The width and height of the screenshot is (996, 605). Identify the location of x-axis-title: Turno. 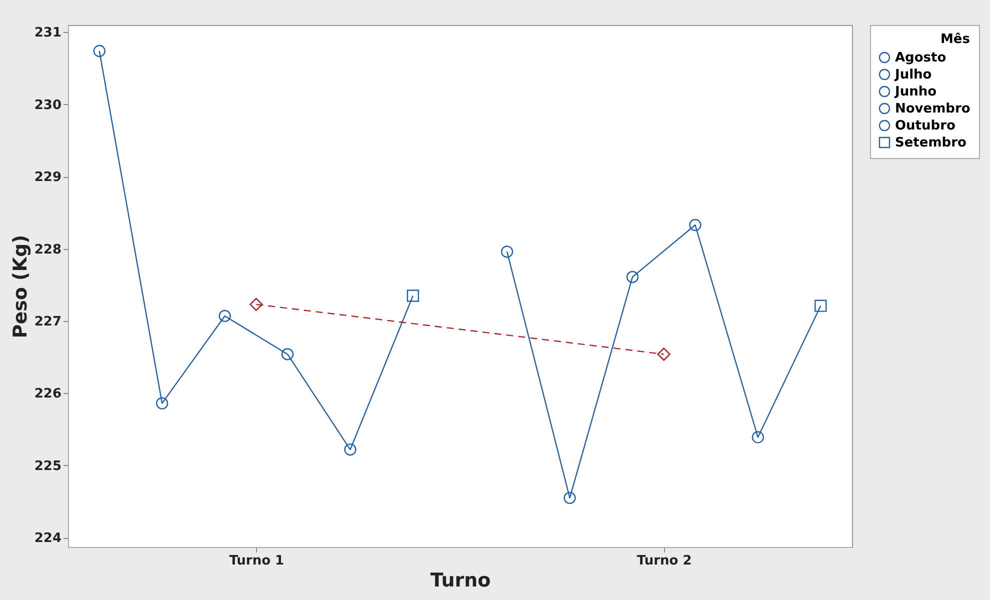
(460, 581).